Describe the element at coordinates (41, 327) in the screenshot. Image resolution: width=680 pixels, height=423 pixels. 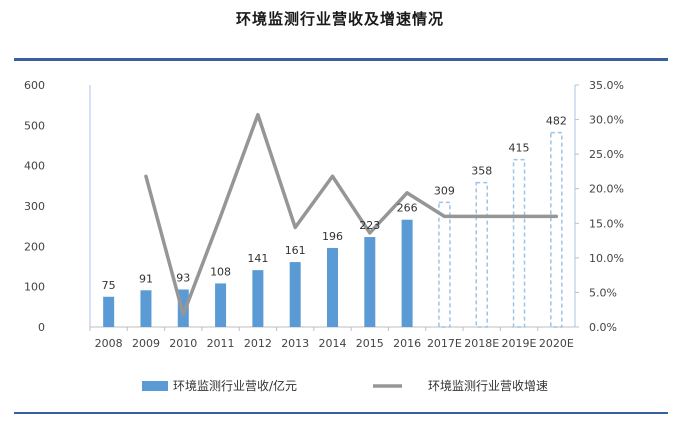
I see `y-left-tick-label: 0` at that location.